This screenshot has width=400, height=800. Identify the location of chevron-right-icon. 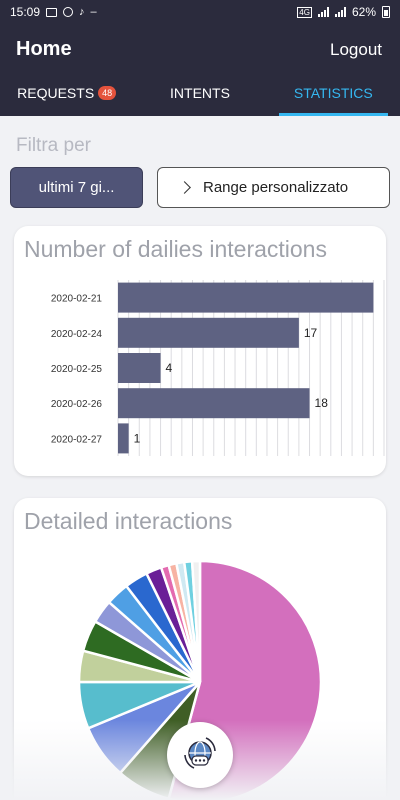
(184, 187).